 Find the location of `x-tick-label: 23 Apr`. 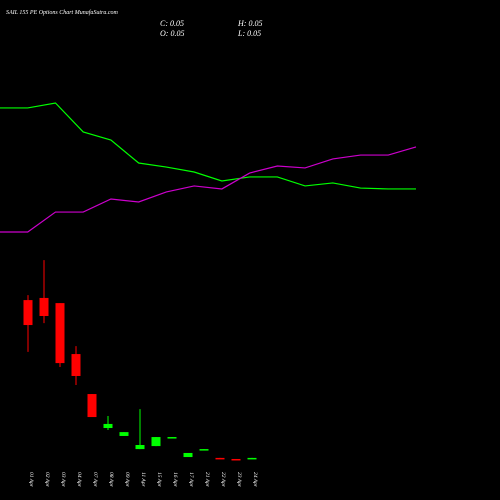

x-tick-label: 23 Apr is located at coordinates (239, 480).